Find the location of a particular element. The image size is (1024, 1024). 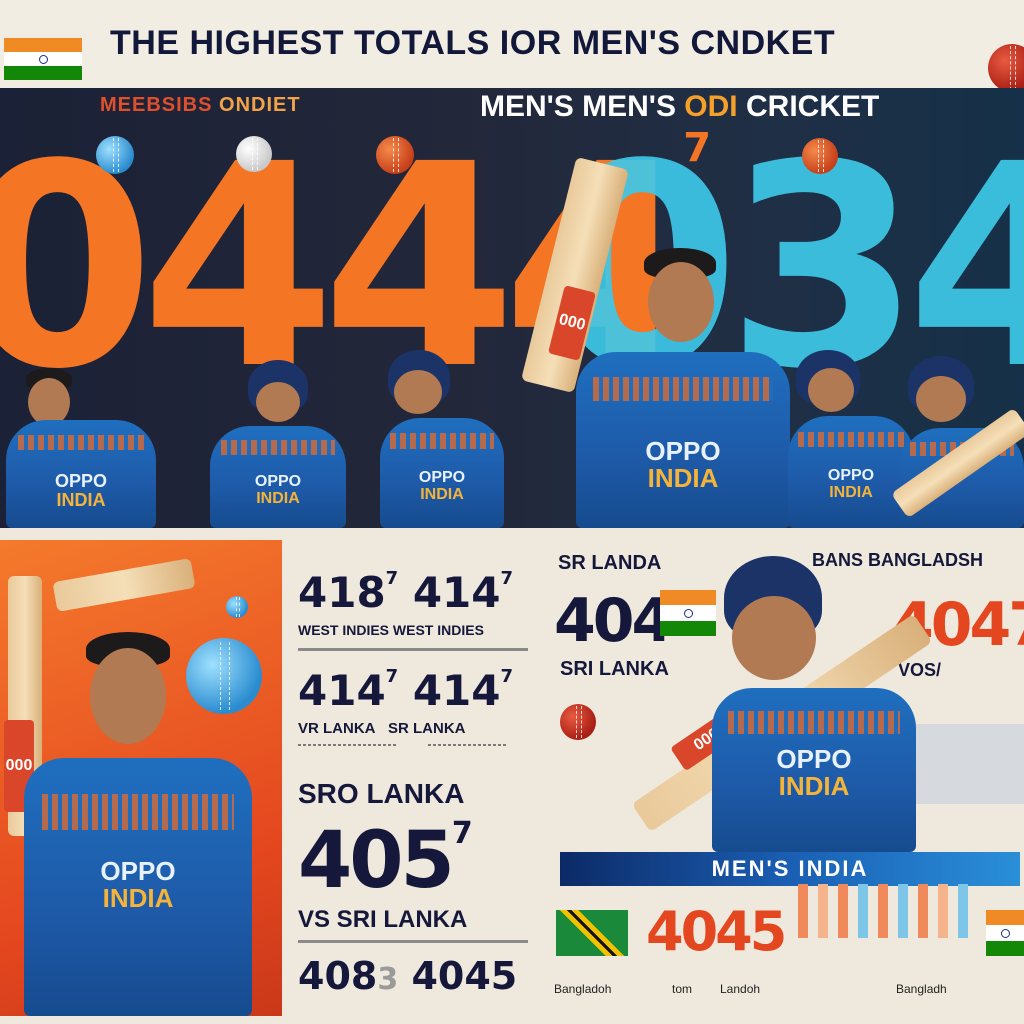

vs-label: VOS/ is located at coordinates (920, 670).